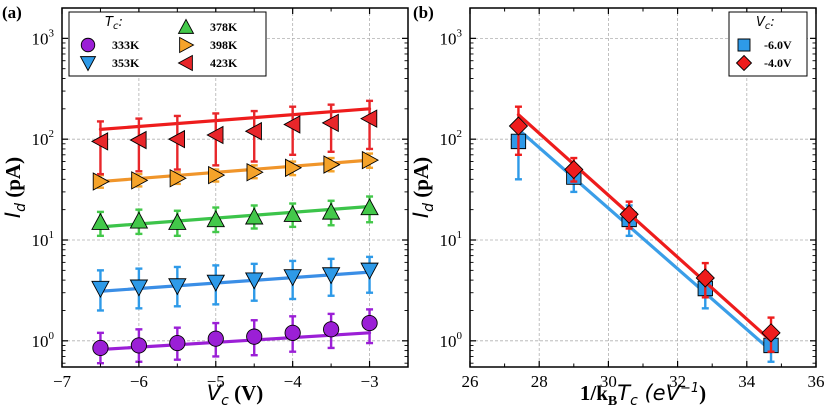 The width and height of the screenshot is (830, 411). Describe the element at coordinates (747, 381) in the screenshot. I see `x-tick-label: 34` at that location.